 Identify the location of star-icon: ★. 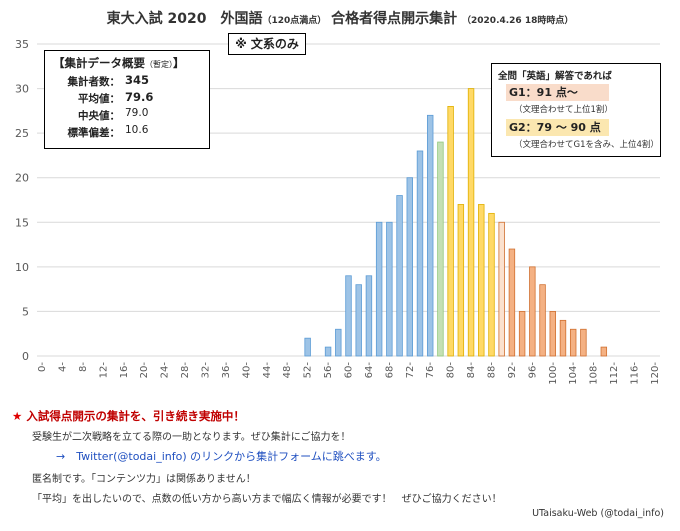
(17, 416).